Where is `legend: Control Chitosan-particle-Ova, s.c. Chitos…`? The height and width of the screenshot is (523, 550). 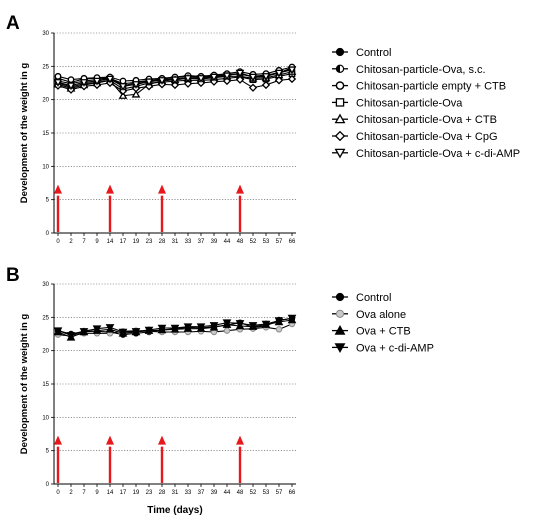 legend: Control Chitosan-particle-Ova, s.c. Chitos… is located at coordinates (426, 103).